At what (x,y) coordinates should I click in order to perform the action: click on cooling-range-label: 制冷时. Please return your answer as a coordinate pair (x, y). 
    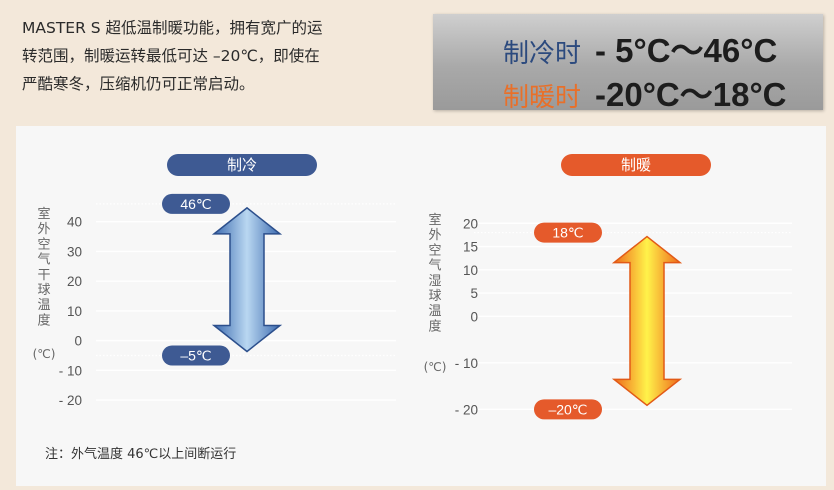
    Looking at the image, I should click on (542, 54).